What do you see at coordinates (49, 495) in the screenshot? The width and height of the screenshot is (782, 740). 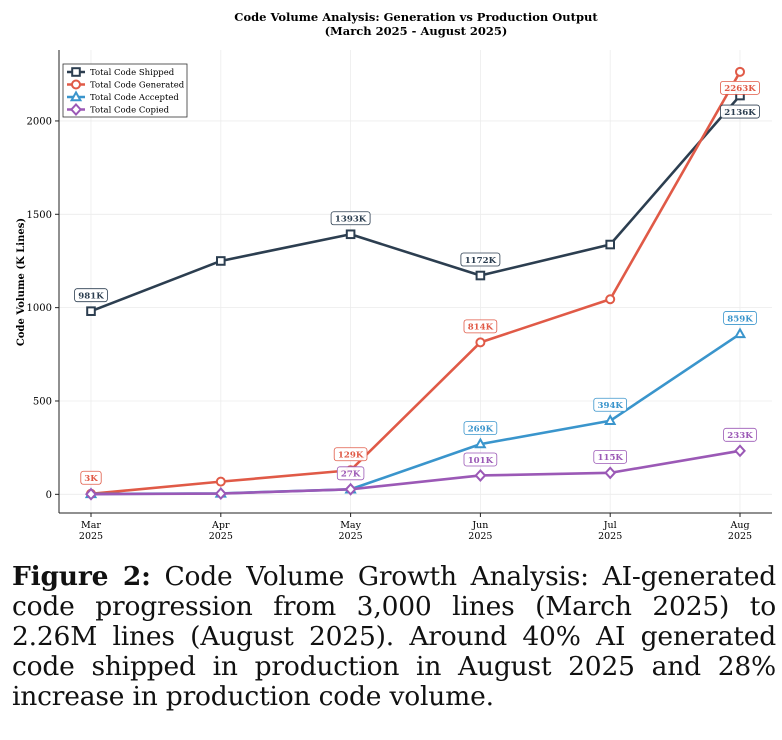 I see `y-tick-label: 0` at bounding box center [49, 495].